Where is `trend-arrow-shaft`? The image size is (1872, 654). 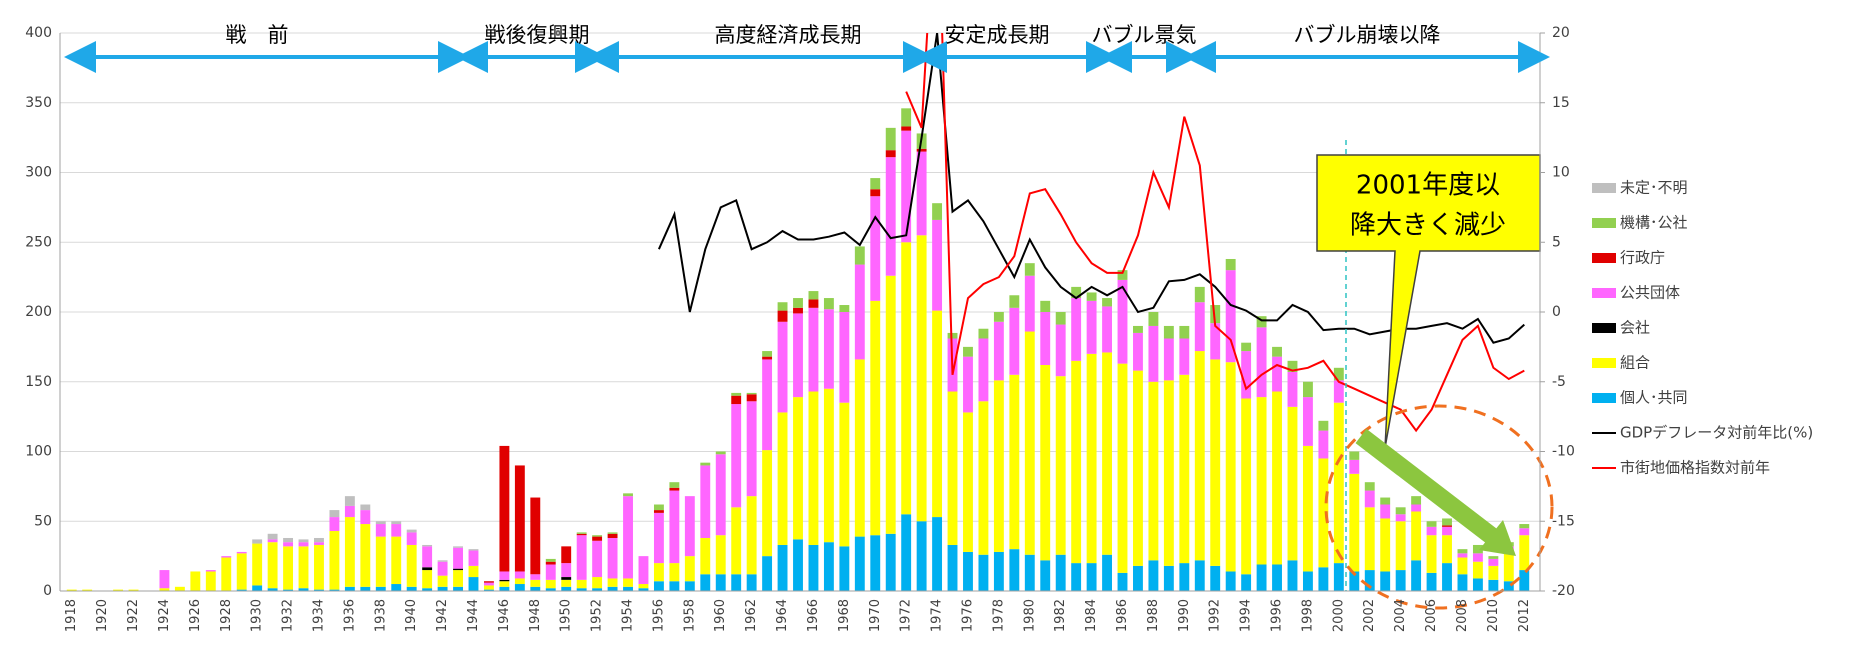
trend-arrow-shaft is located at coordinates (1429, 488).